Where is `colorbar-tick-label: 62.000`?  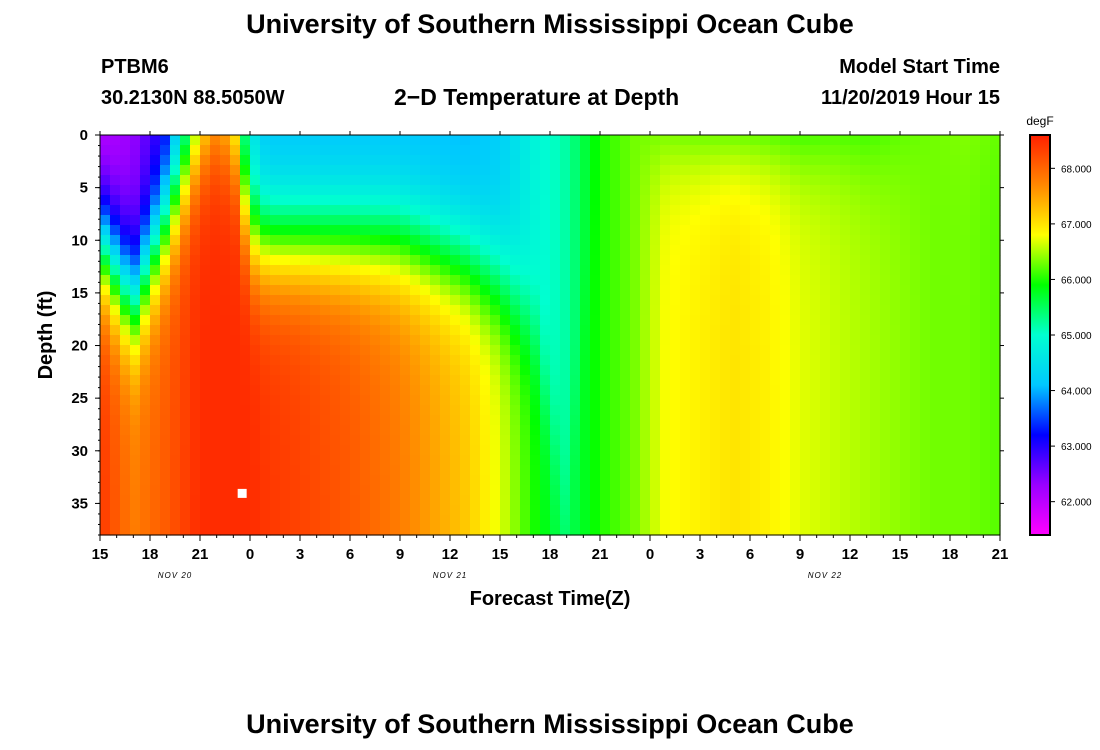 colorbar-tick-label: 62.000 is located at coordinates (1076, 503).